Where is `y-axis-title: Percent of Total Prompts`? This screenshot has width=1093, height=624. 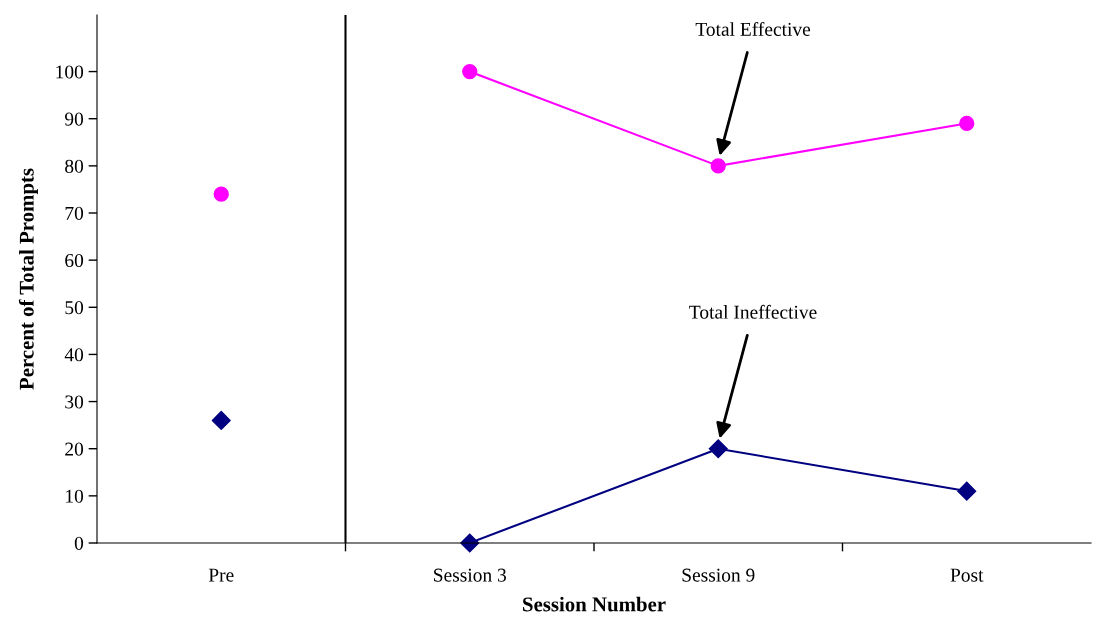 y-axis-title: Percent of Total Prompts is located at coordinates (28, 279).